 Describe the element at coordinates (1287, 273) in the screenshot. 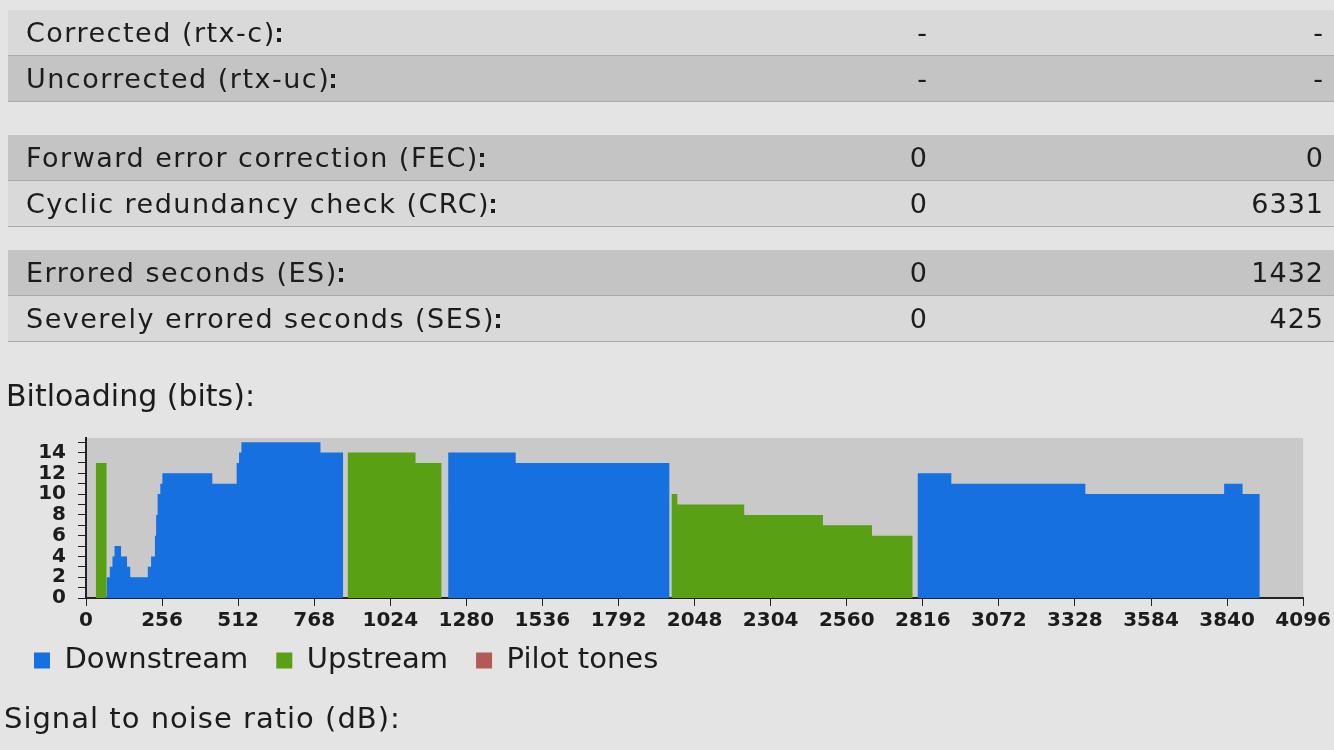

I see `data-label: 1432` at that location.